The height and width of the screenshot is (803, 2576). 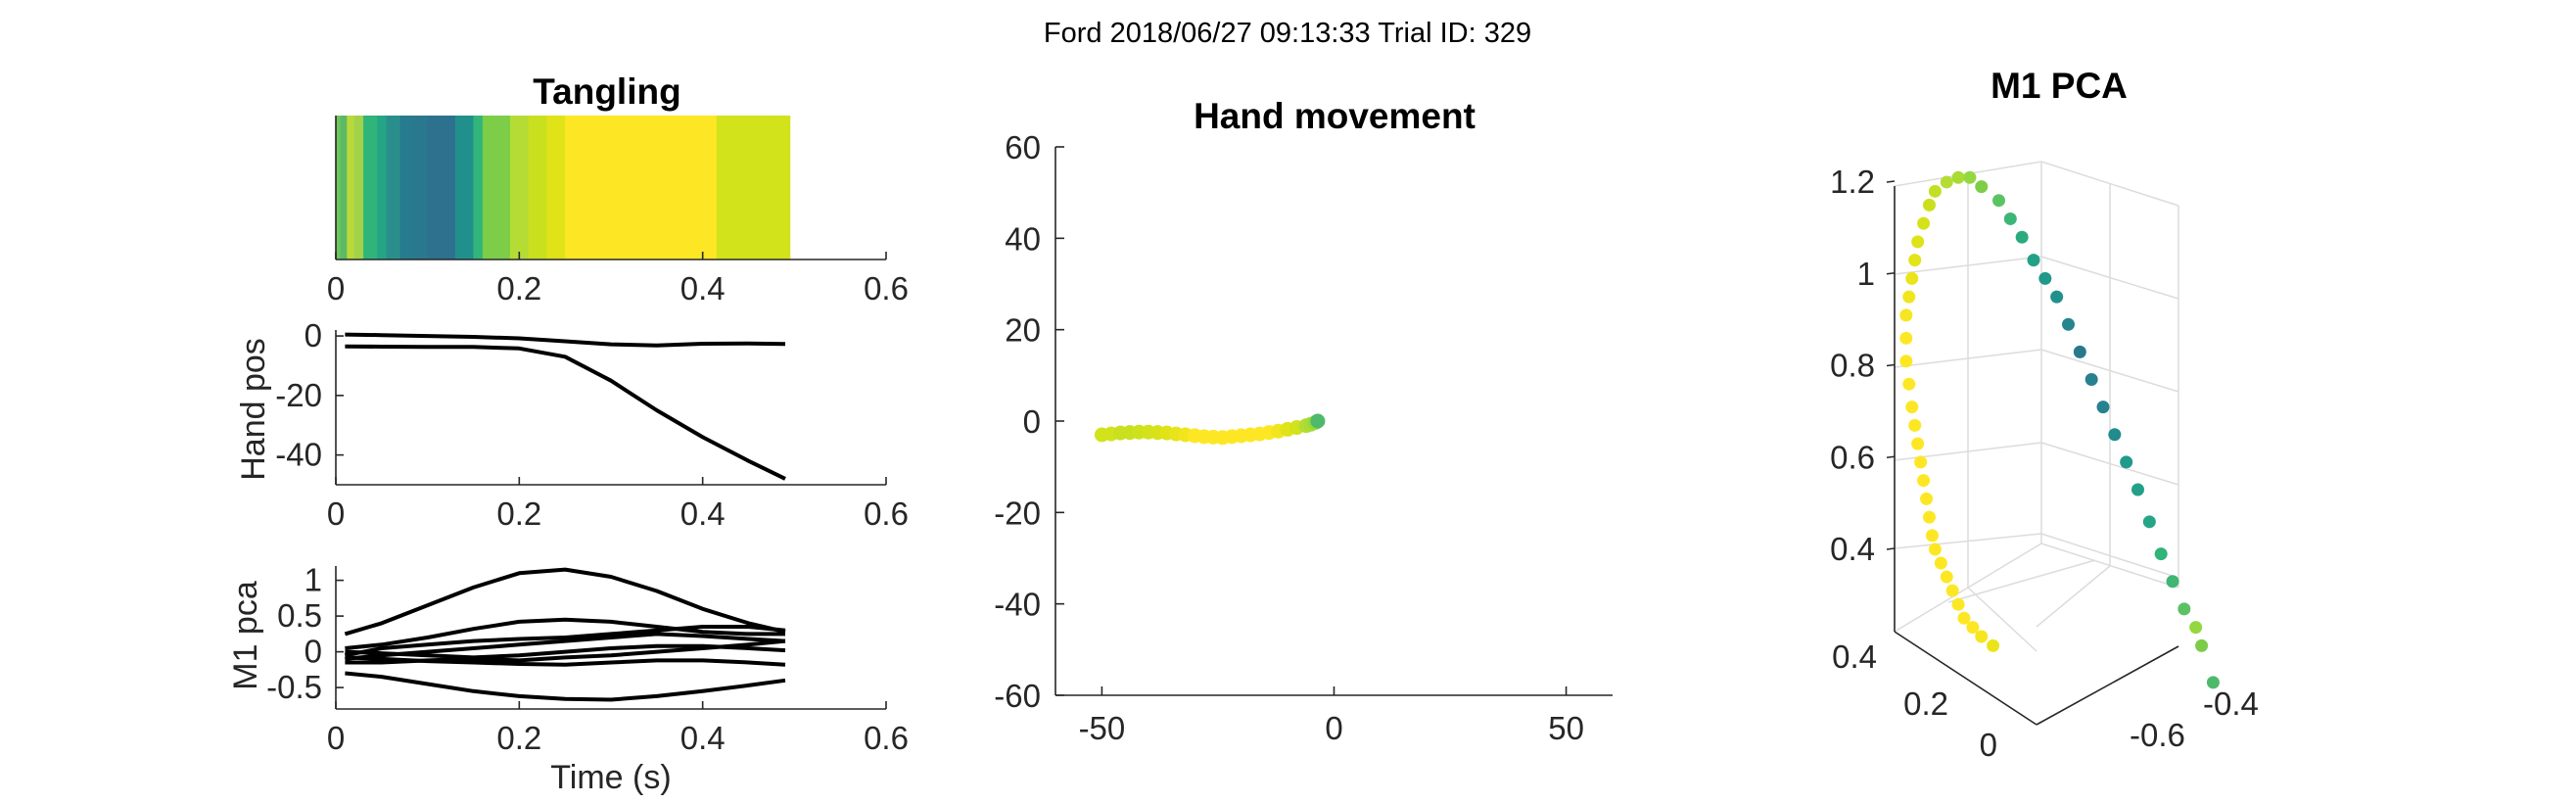 I want to click on pca3d-z-tick-label: 1.2, so click(x=1852, y=182).